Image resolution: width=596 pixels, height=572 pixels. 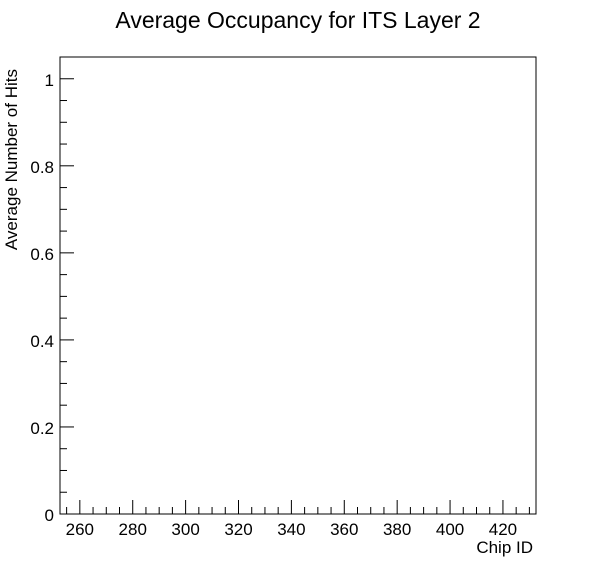 What do you see at coordinates (450, 529) in the screenshot?
I see `x-tick-label: 400` at bounding box center [450, 529].